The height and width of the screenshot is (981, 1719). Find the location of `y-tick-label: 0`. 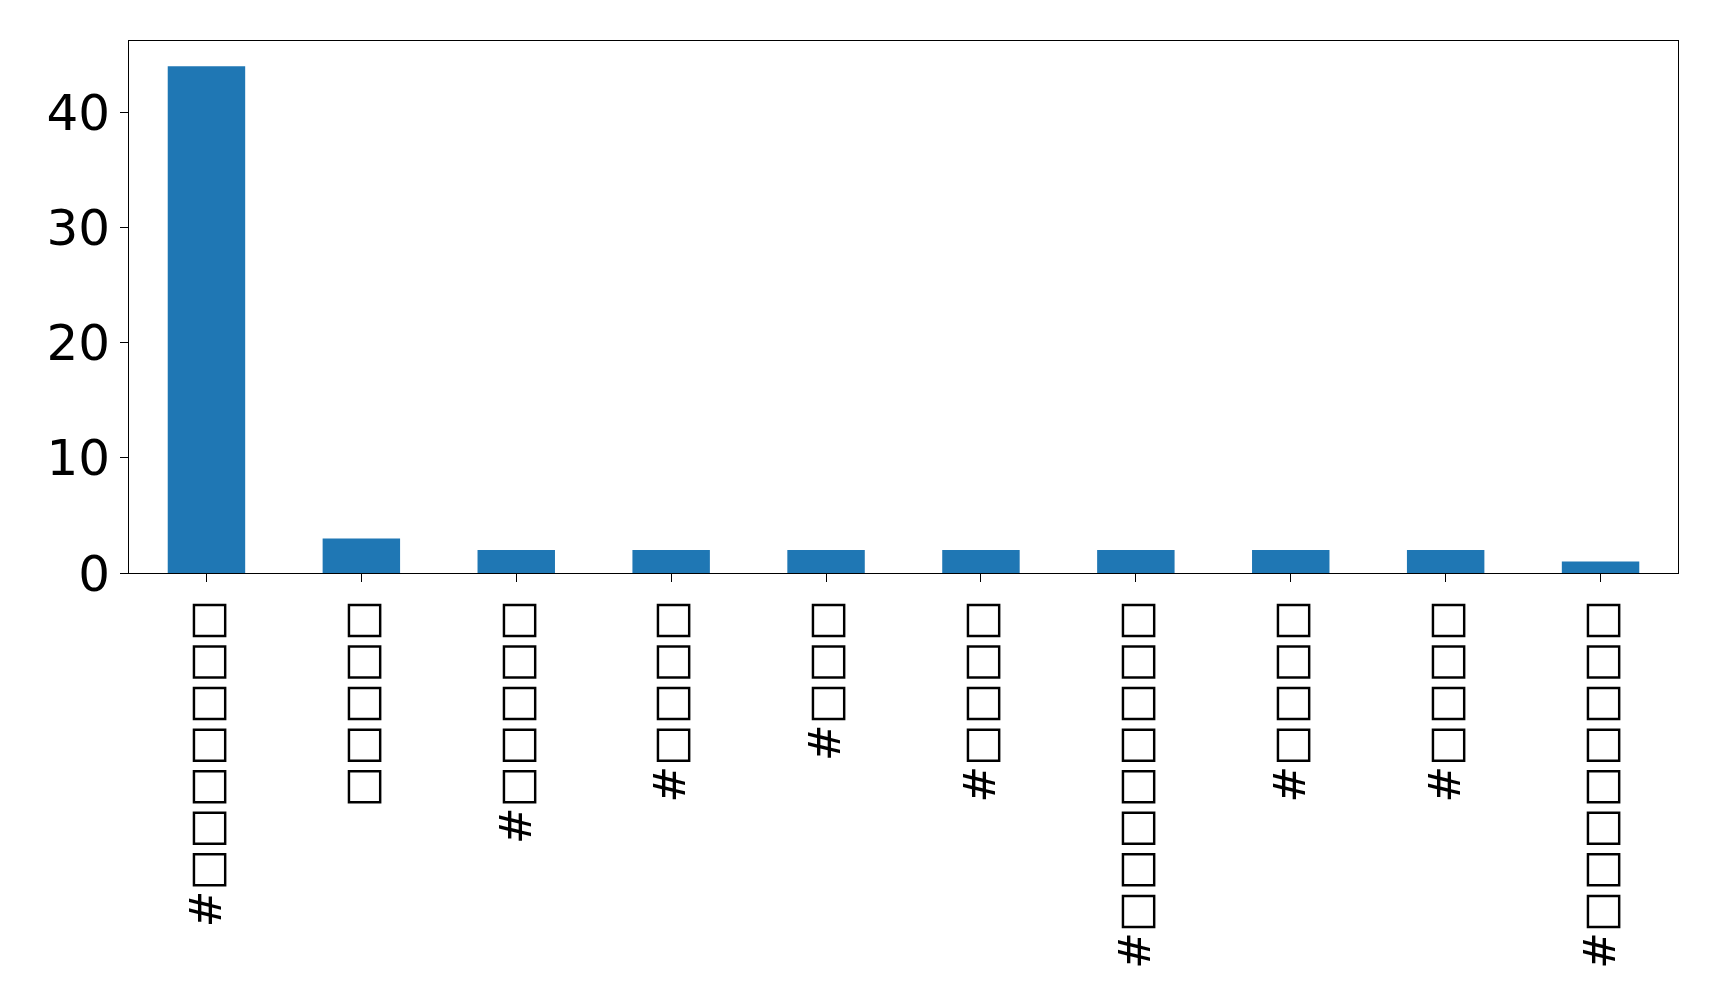

y-tick-label: 0 is located at coordinates (94, 573).